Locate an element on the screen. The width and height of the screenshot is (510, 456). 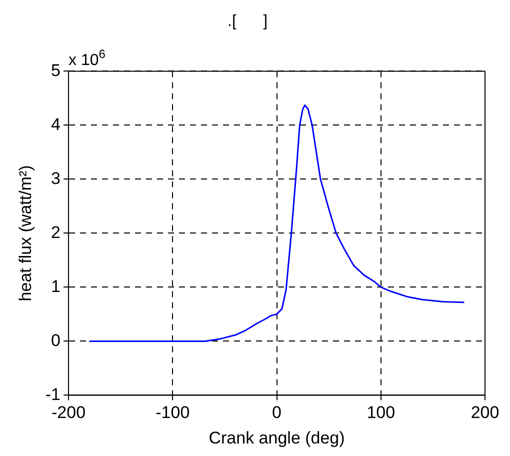
x-tick-label: 200 is located at coordinates (485, 412).